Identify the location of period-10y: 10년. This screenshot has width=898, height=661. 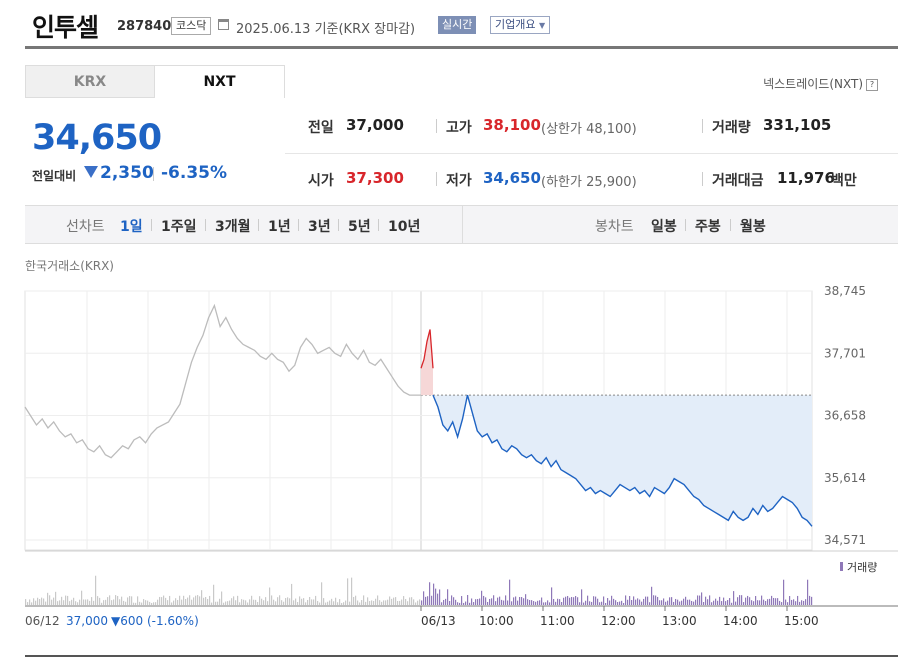
(404, 227).